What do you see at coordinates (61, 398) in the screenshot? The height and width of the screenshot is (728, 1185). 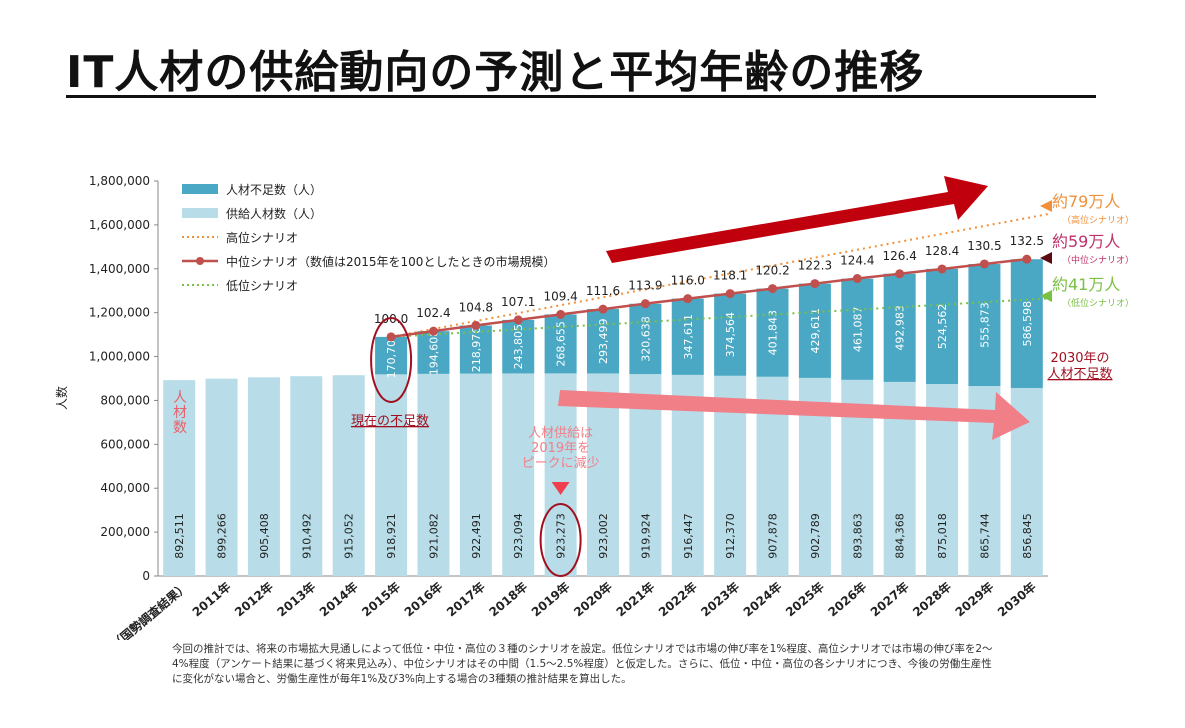 I see `y-axis-label: 人数` at bounding box center [61, 398].